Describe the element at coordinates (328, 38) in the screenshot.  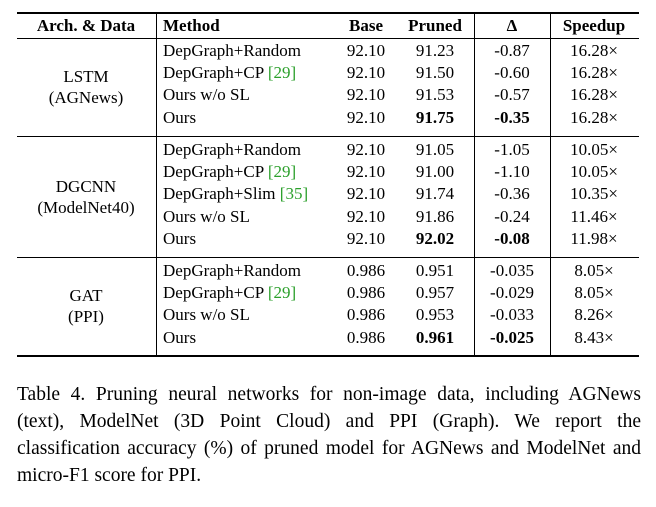
I see `header-rule` at that location.